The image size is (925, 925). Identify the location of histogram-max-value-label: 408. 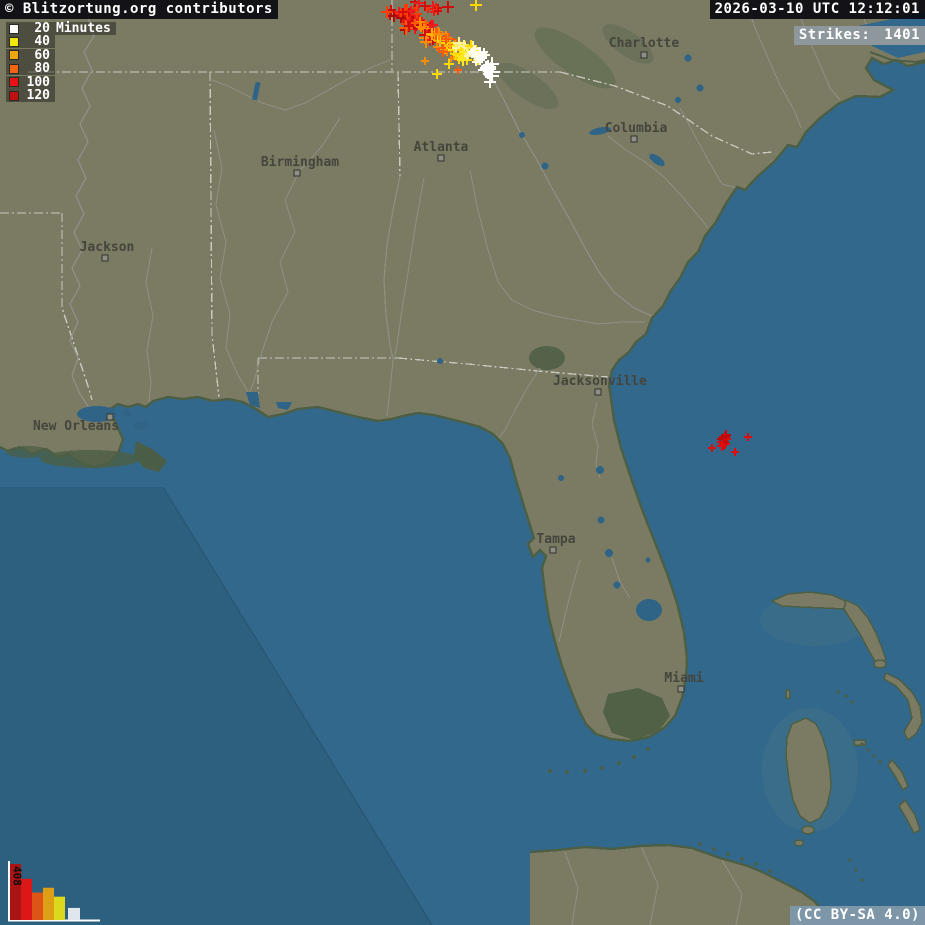
(17, 876).